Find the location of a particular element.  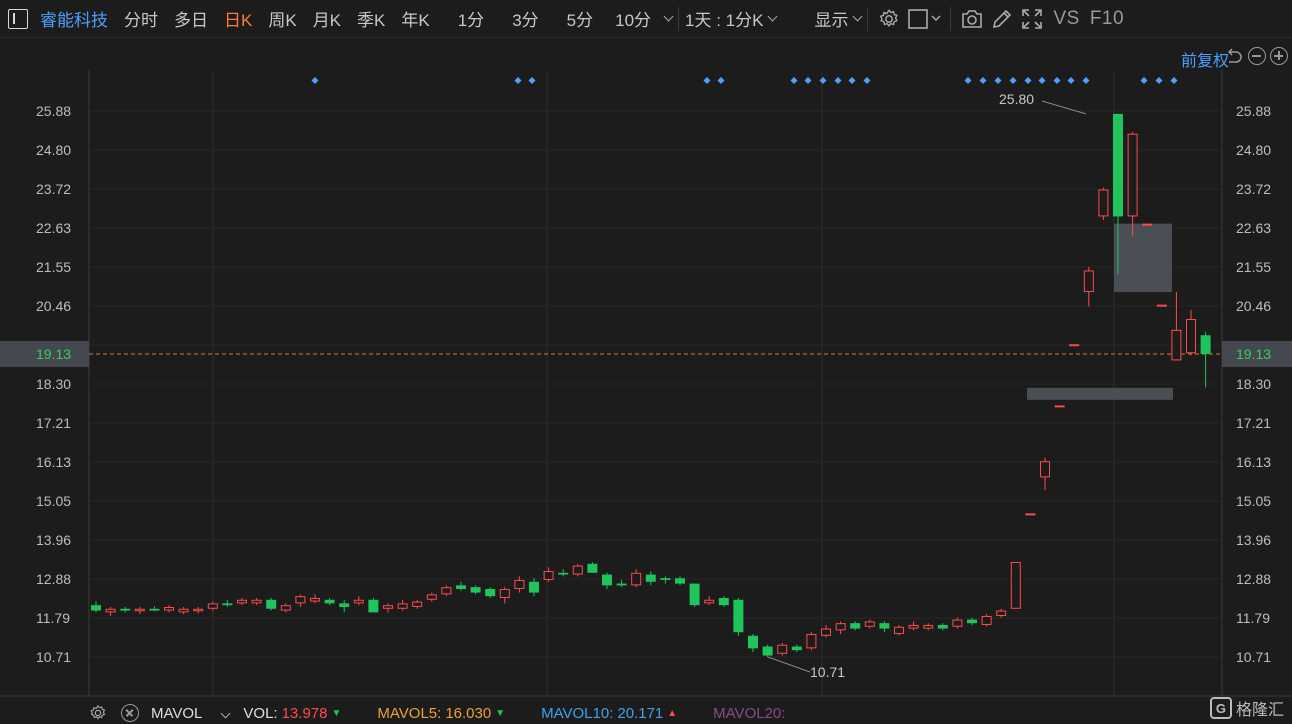

y-tick-label: 22.63 is located at coordinates (54, 228).